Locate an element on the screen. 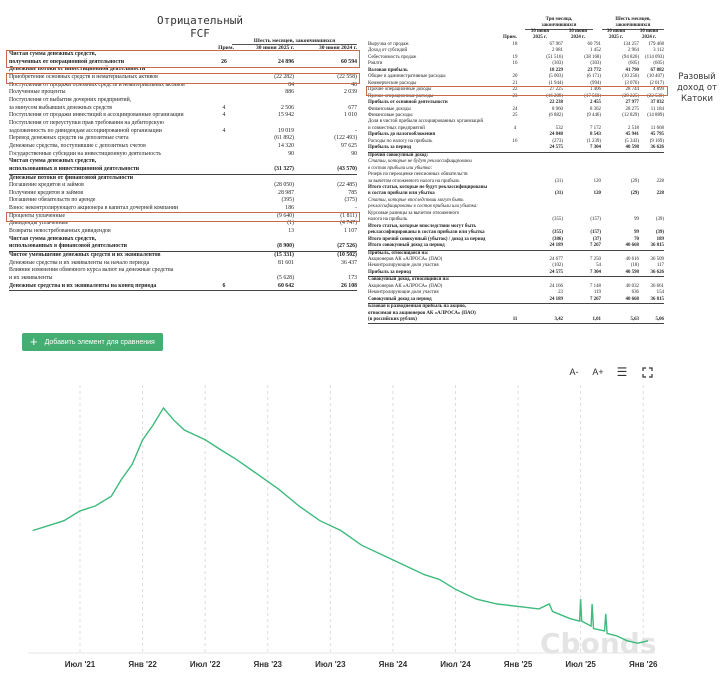 Image resolution: width=720 pixels, height=673 pixels. fullscreen-icon is located at coordinates (647, 372).